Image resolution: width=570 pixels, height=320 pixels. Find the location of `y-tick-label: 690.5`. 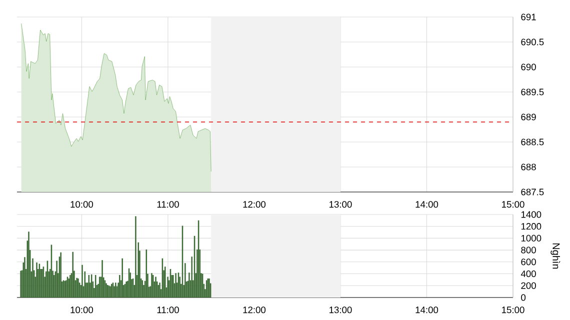

y-tick-label: 690.5 is located at coordinates (532, 42).